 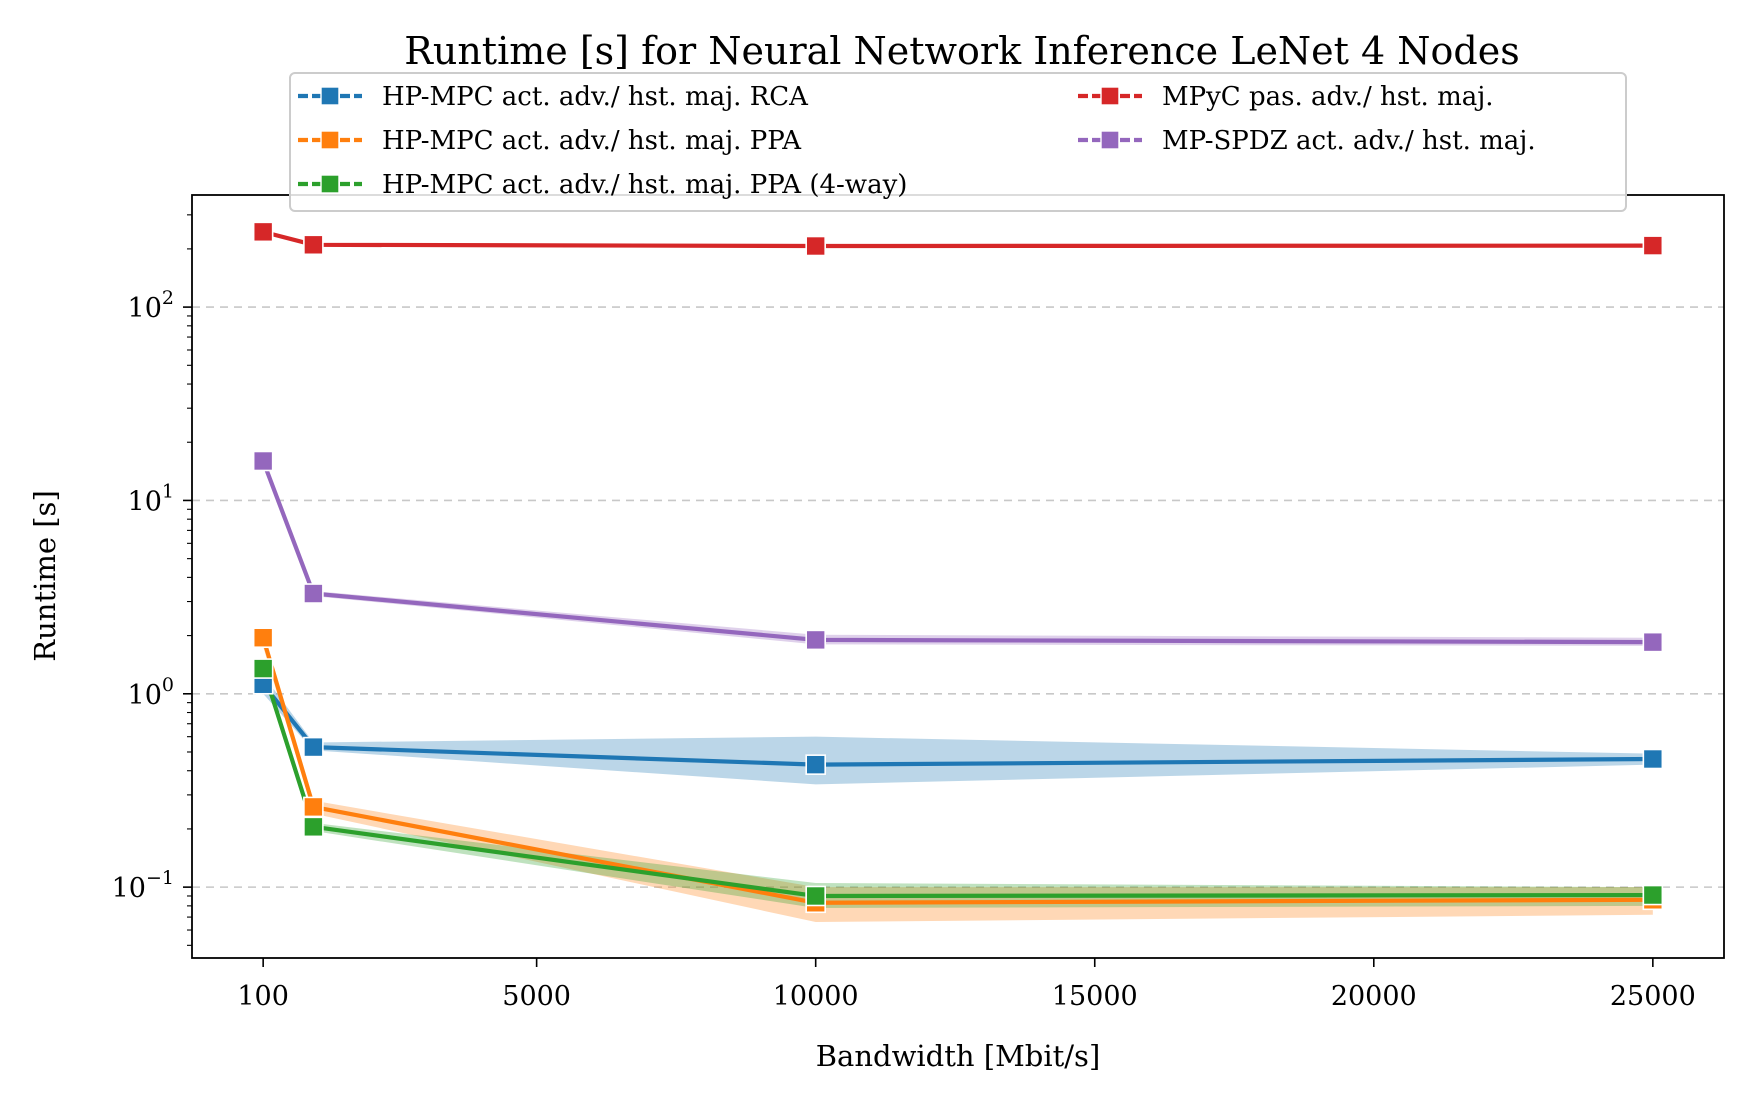 What do you see at coordinates (536, 996) in the screenshot?
I see `x-tick-label-1: 5000` at bounding box center [536, 996].